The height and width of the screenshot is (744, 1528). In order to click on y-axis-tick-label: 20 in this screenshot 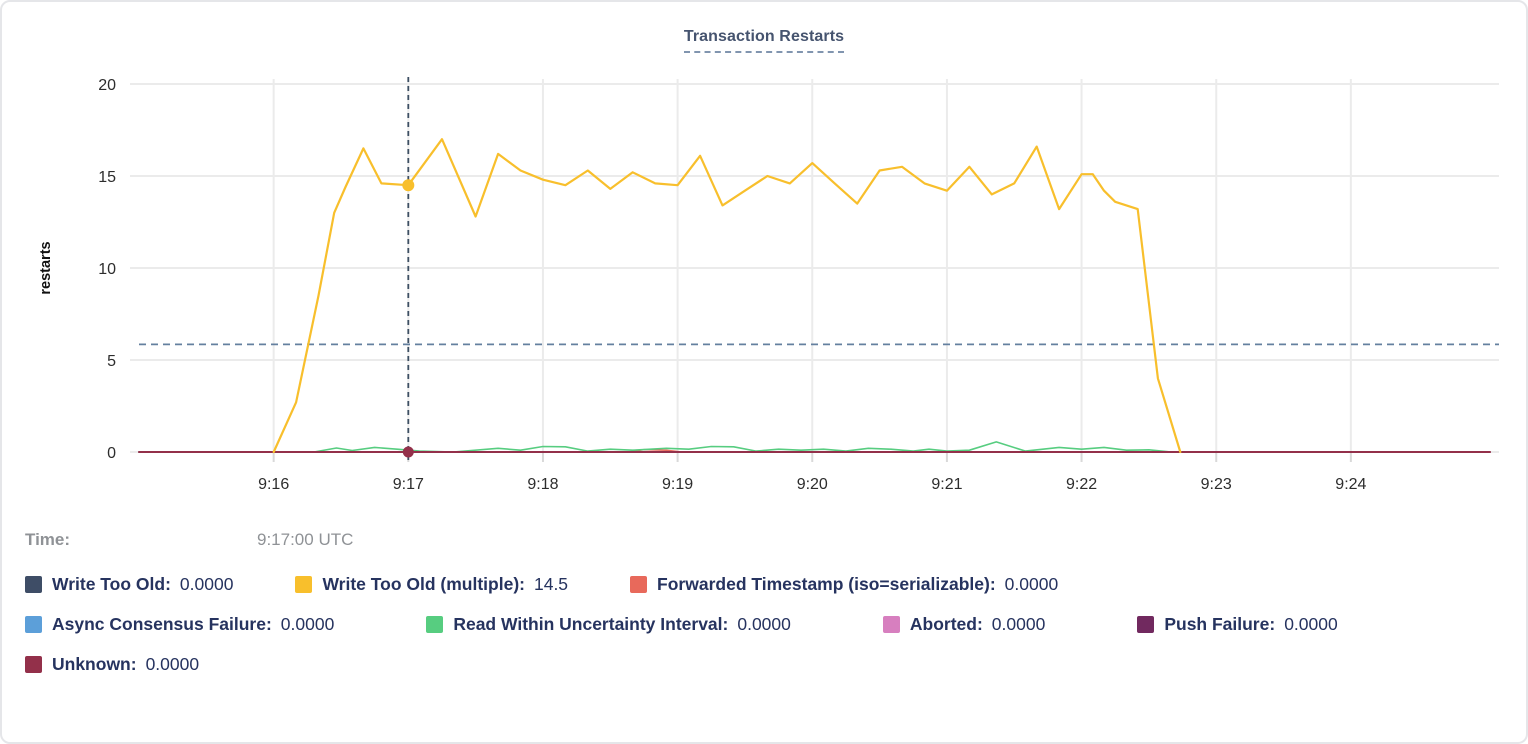, I will do `click(107, 85)`.